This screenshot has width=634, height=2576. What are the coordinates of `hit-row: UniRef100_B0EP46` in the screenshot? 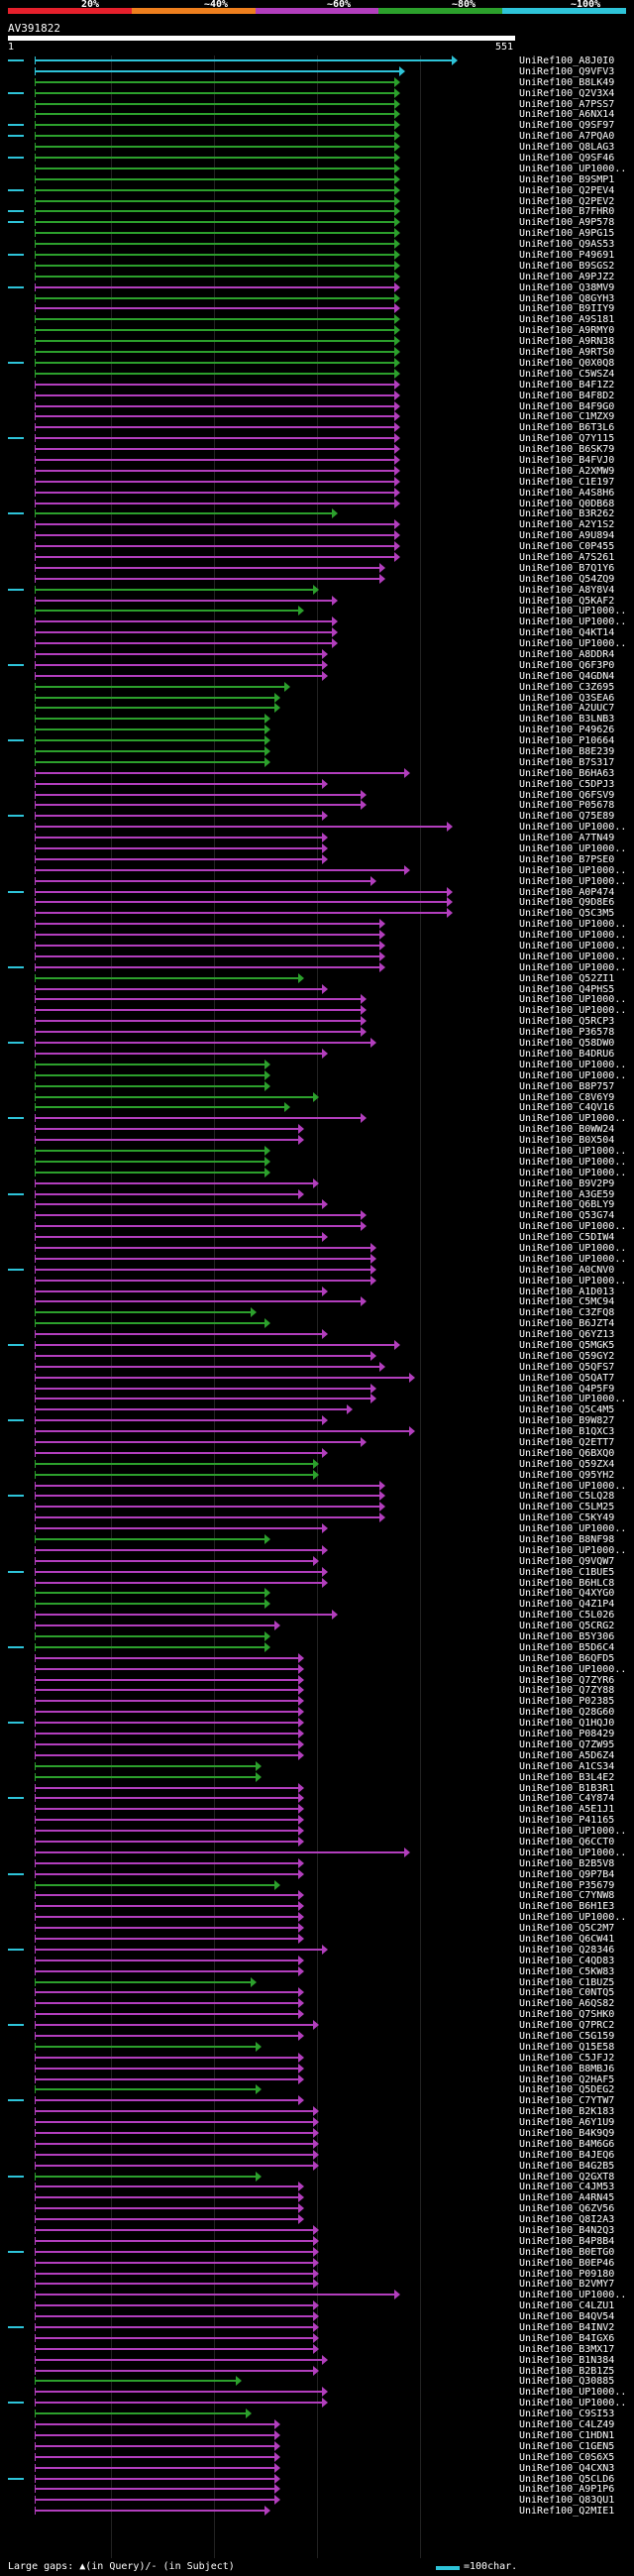 It's located at (317, 2263).